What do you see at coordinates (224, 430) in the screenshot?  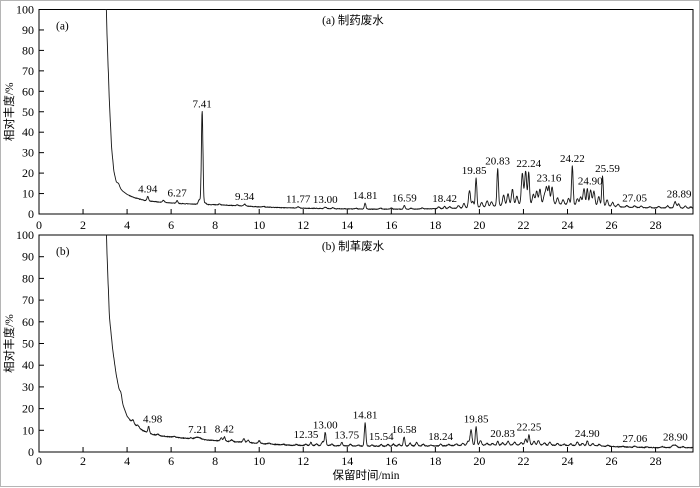 I see `peak-label: 8.42` at bounding box center [224, 430].